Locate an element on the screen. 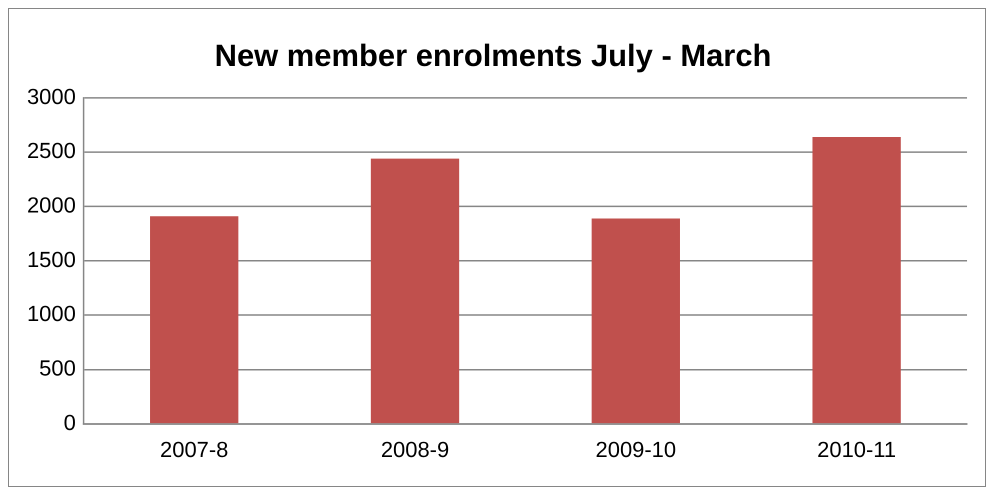 The height and width of the screenshot is (497, 996). x-tick-label: 2008-9 is located at coordinates (415, 449).